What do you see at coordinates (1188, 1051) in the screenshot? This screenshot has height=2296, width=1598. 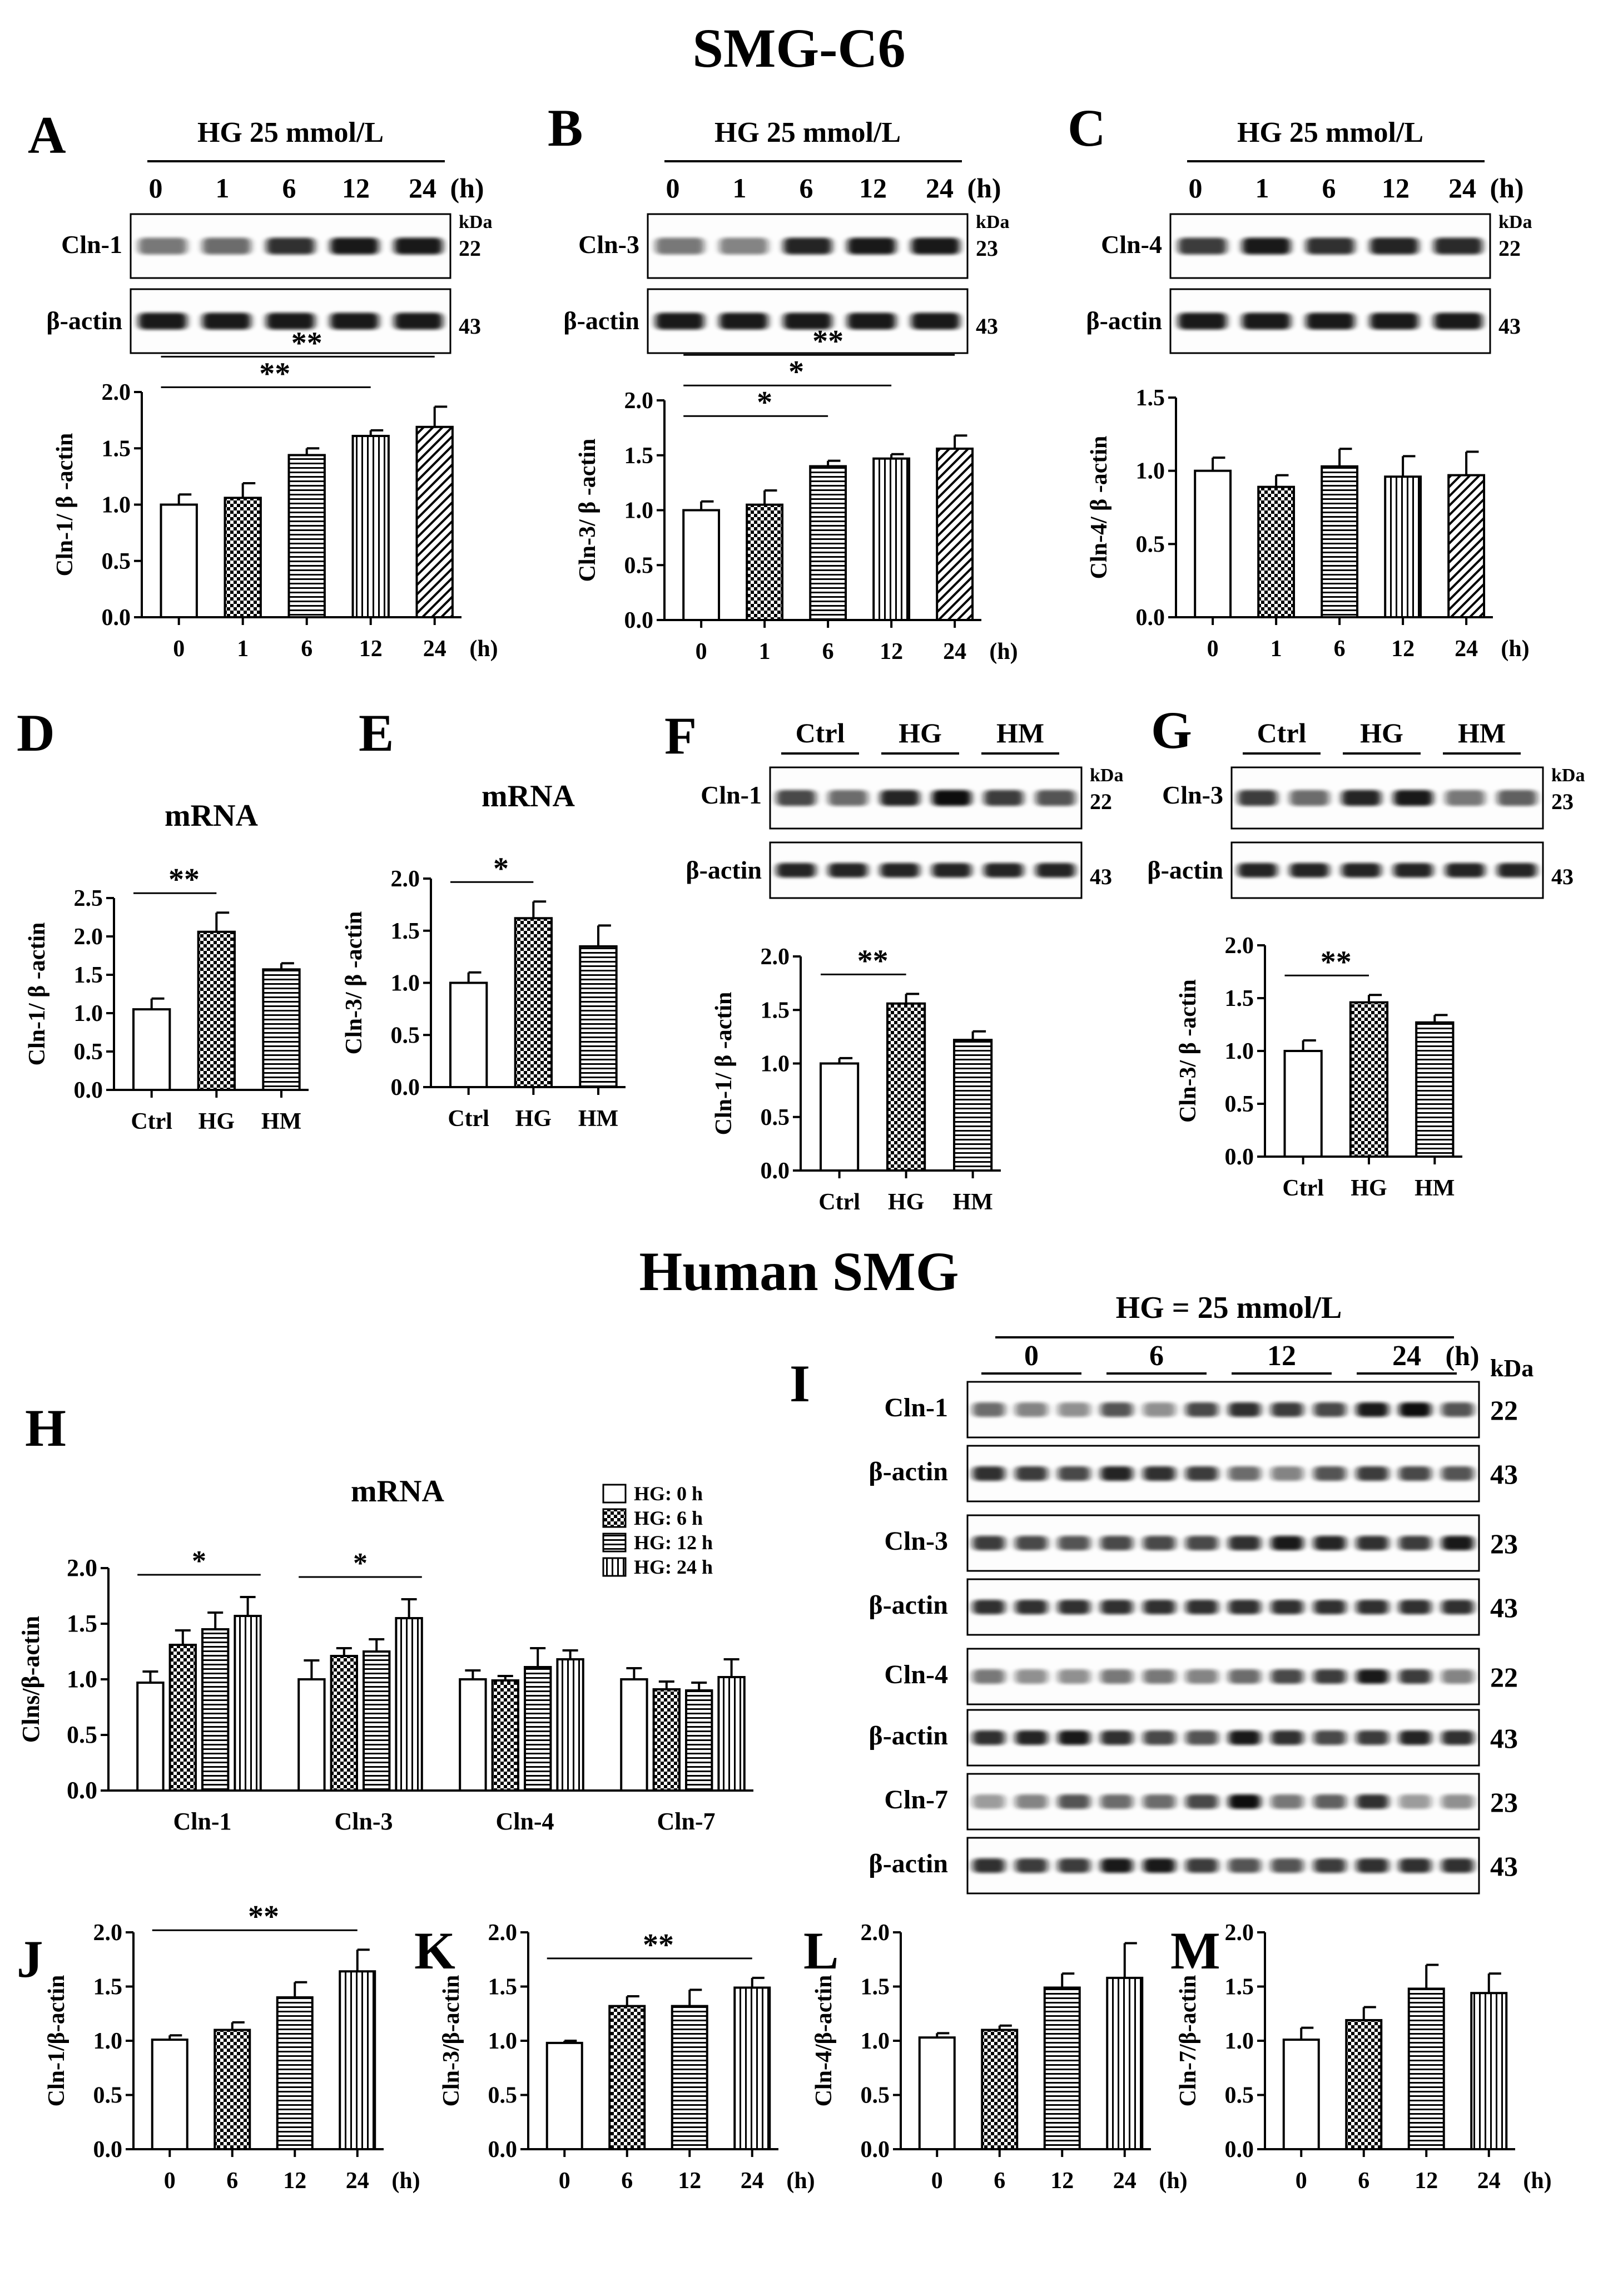 I see `y-axis-label: Cln-3/ β -actin` at bounding box center [1188, 1051].